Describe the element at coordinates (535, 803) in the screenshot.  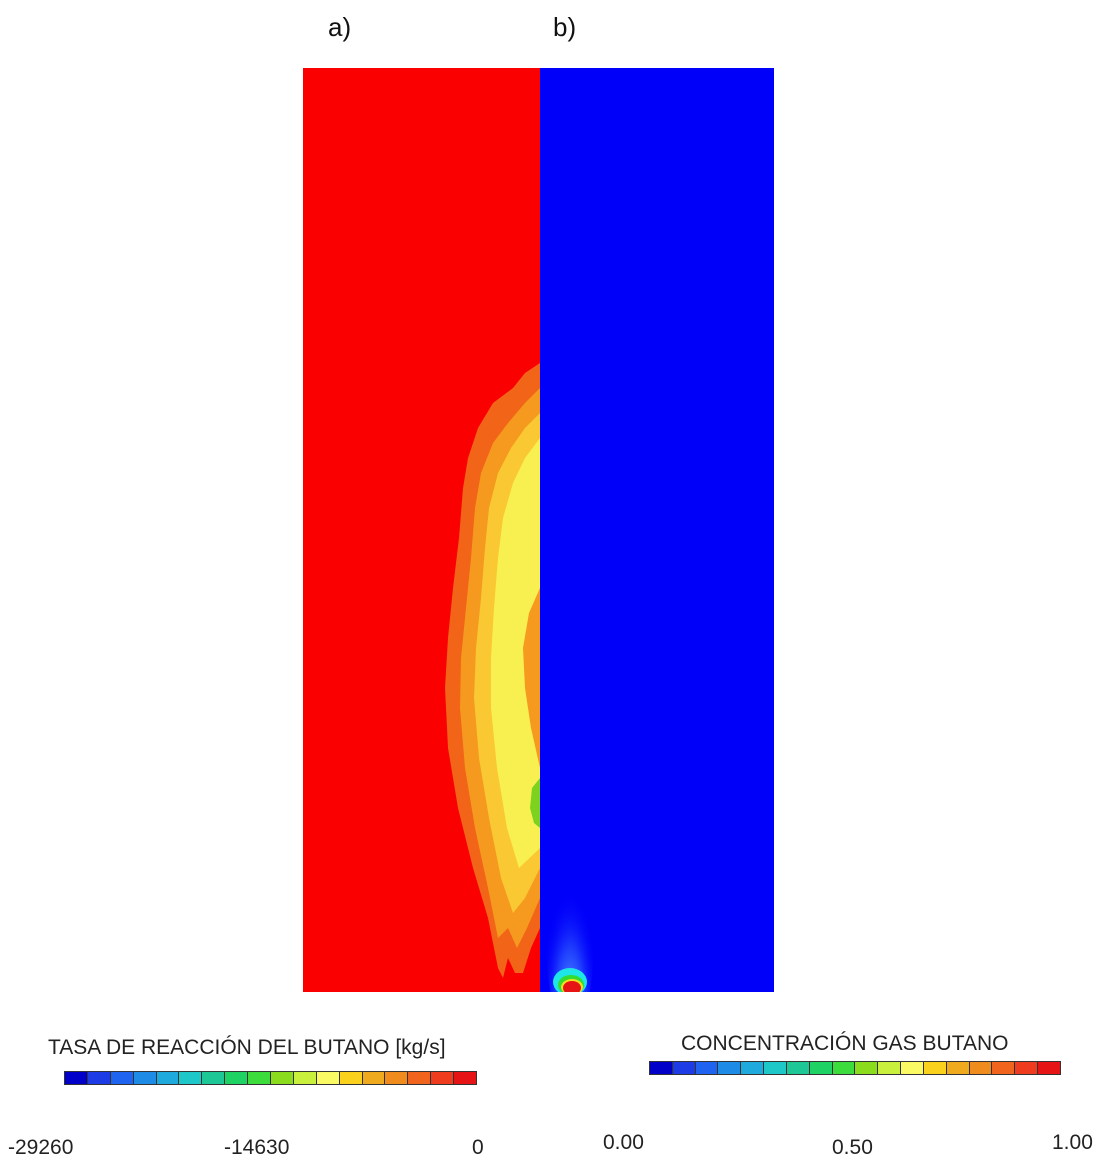
I see `contour-green` at that location.